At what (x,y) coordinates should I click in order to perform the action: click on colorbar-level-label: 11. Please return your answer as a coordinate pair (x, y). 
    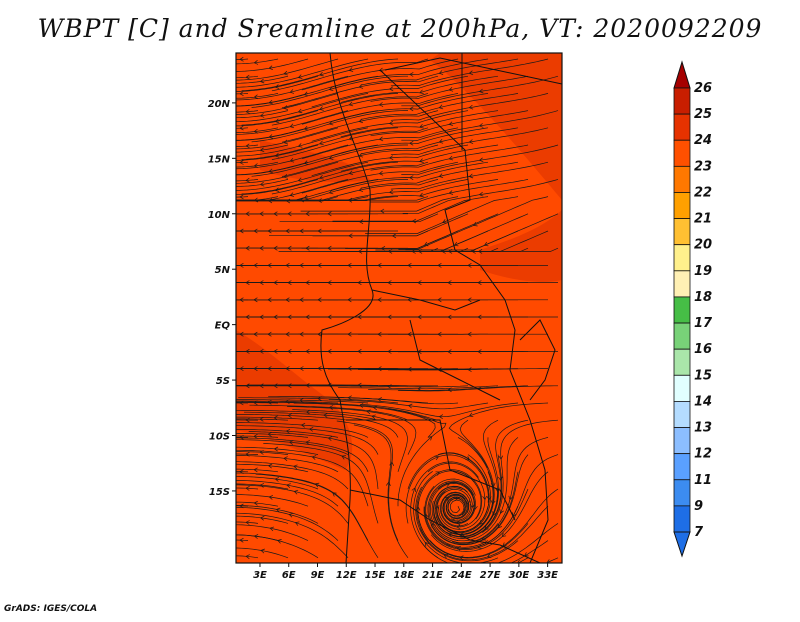
    Looking at the image, I should click on (703, 480).